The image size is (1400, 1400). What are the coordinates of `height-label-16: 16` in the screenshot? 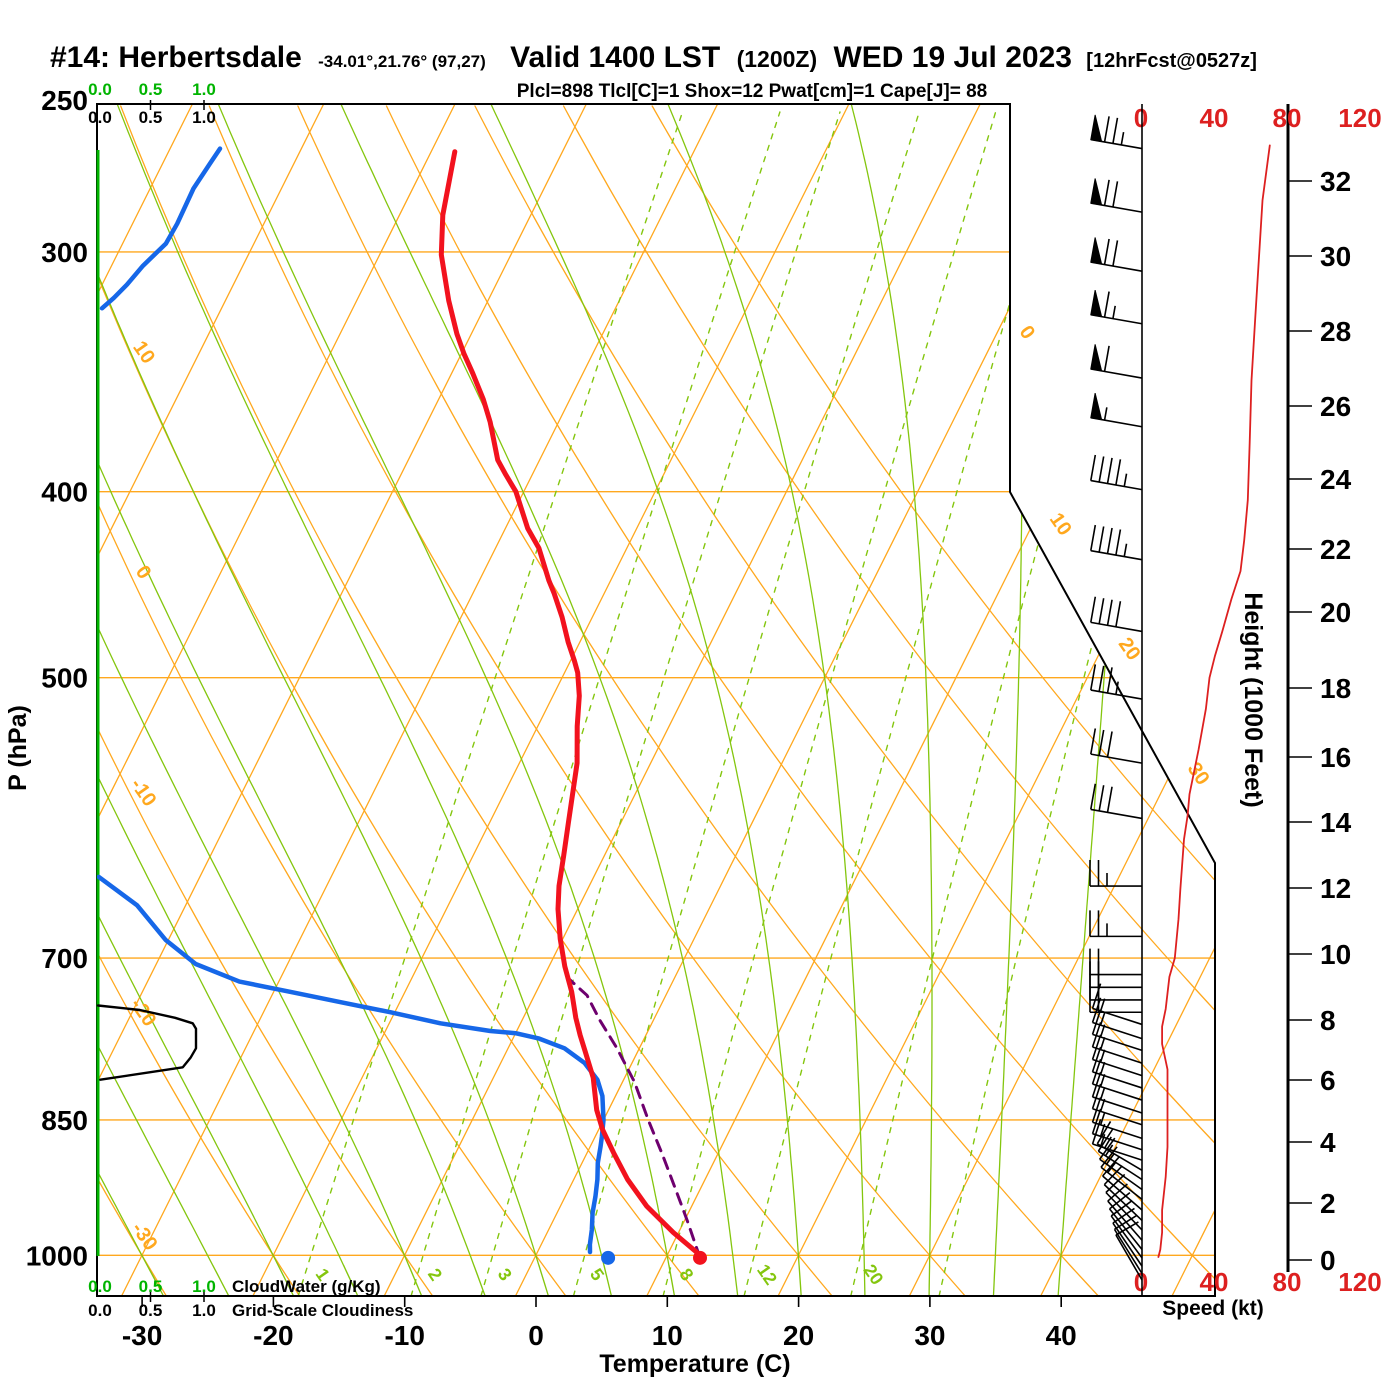 It's located at (1335, 757).